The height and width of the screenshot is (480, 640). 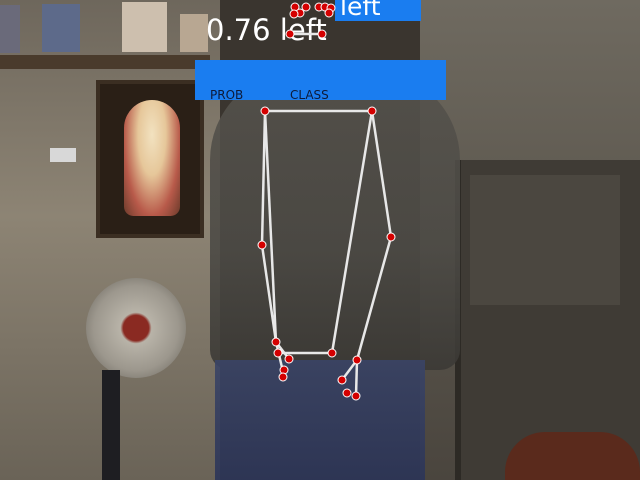 What do you see at coordinates (306, 7) in the screenshot?
I see `landmark-nose` at bounding box center [306, 7].